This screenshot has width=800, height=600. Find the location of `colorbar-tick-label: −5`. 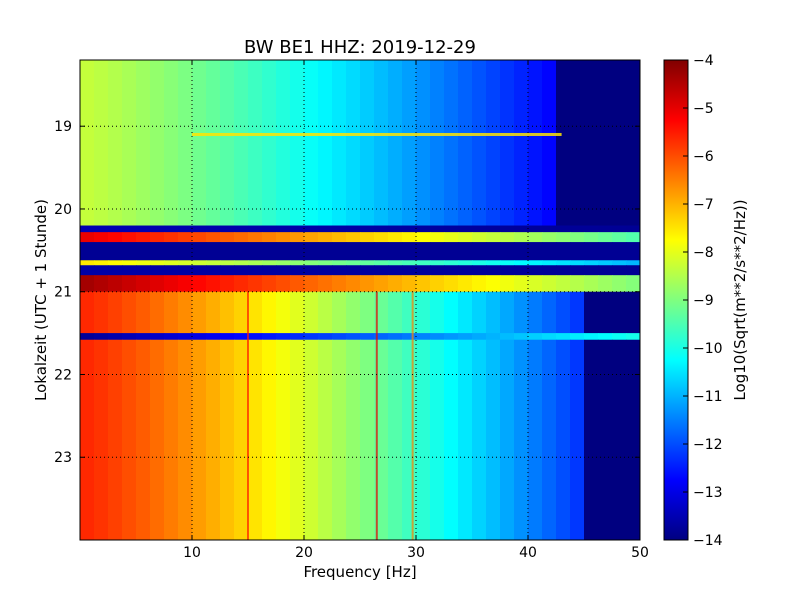

colorbar-tick-label: −5 is located at coordinates (703, 109).